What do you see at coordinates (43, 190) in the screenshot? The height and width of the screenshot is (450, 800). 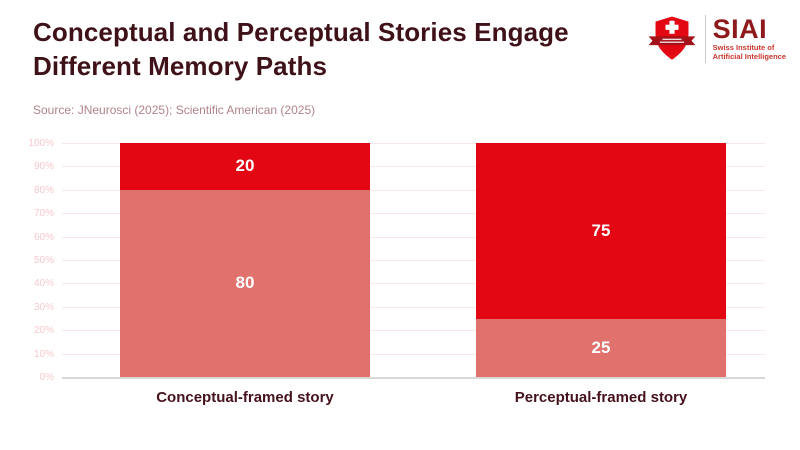 I see `y-axis-tick-label: 80%` at bounding box center [43, 190].